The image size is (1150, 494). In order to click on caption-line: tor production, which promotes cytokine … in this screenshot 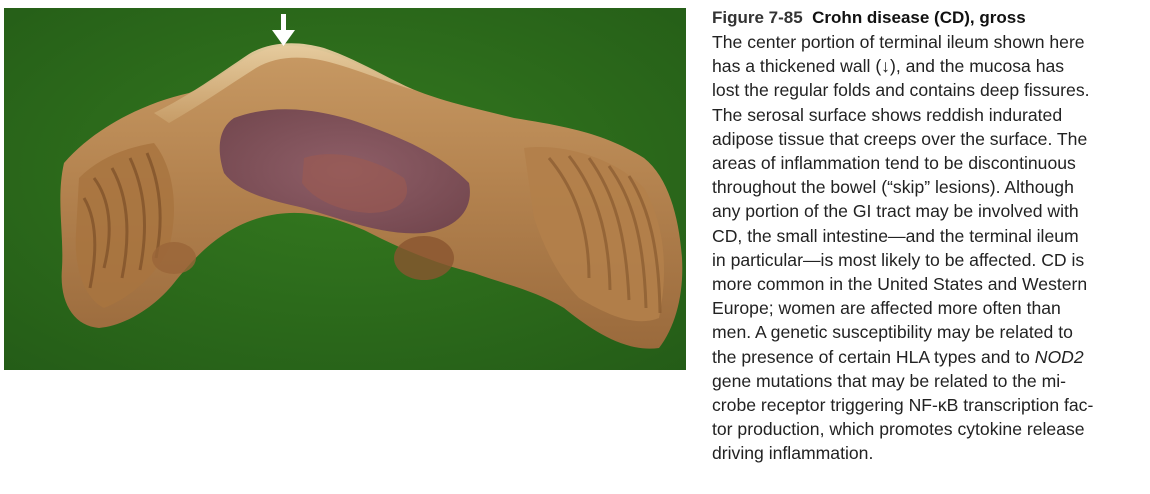, I will do `click(898, 429)`.